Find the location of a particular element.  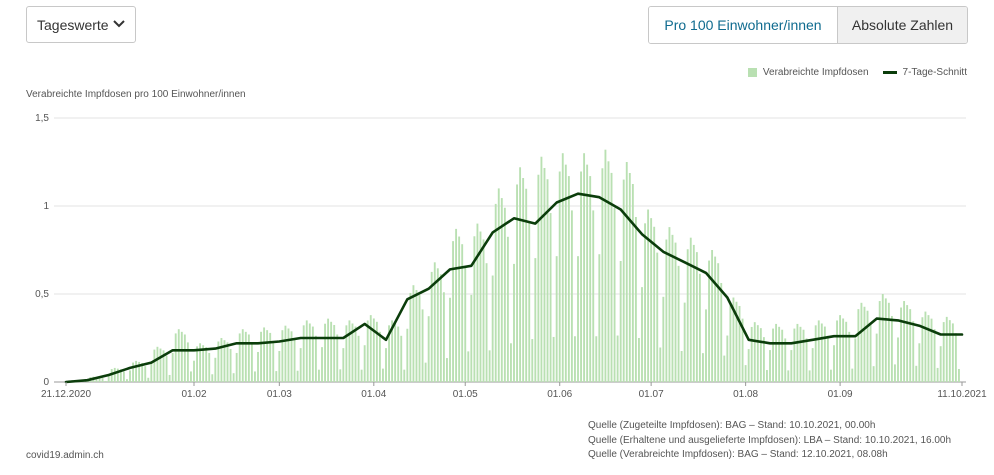

chevron-down-icon is located at coordinates (119, 24).